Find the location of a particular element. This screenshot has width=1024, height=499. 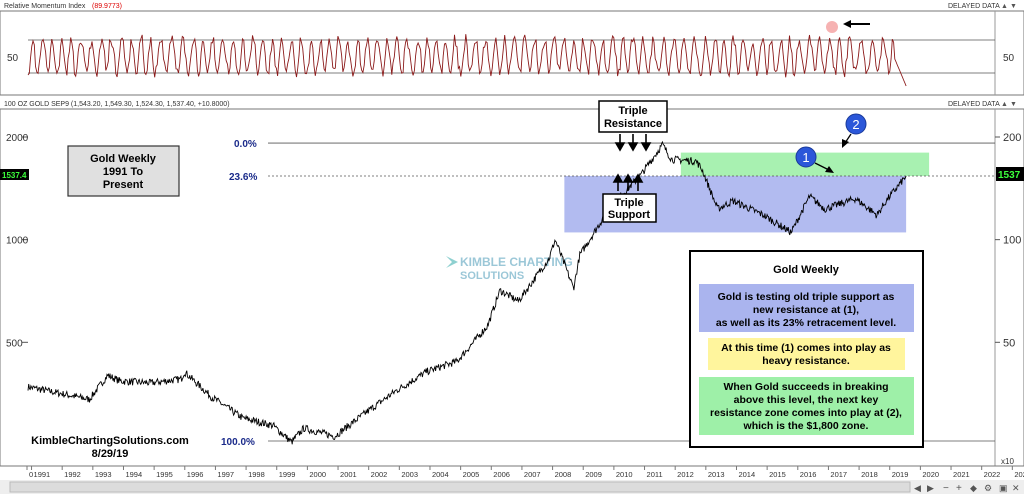

watermark: KIMBLE CHARTING SOLUTIONS is located at coordinates (509, 268).